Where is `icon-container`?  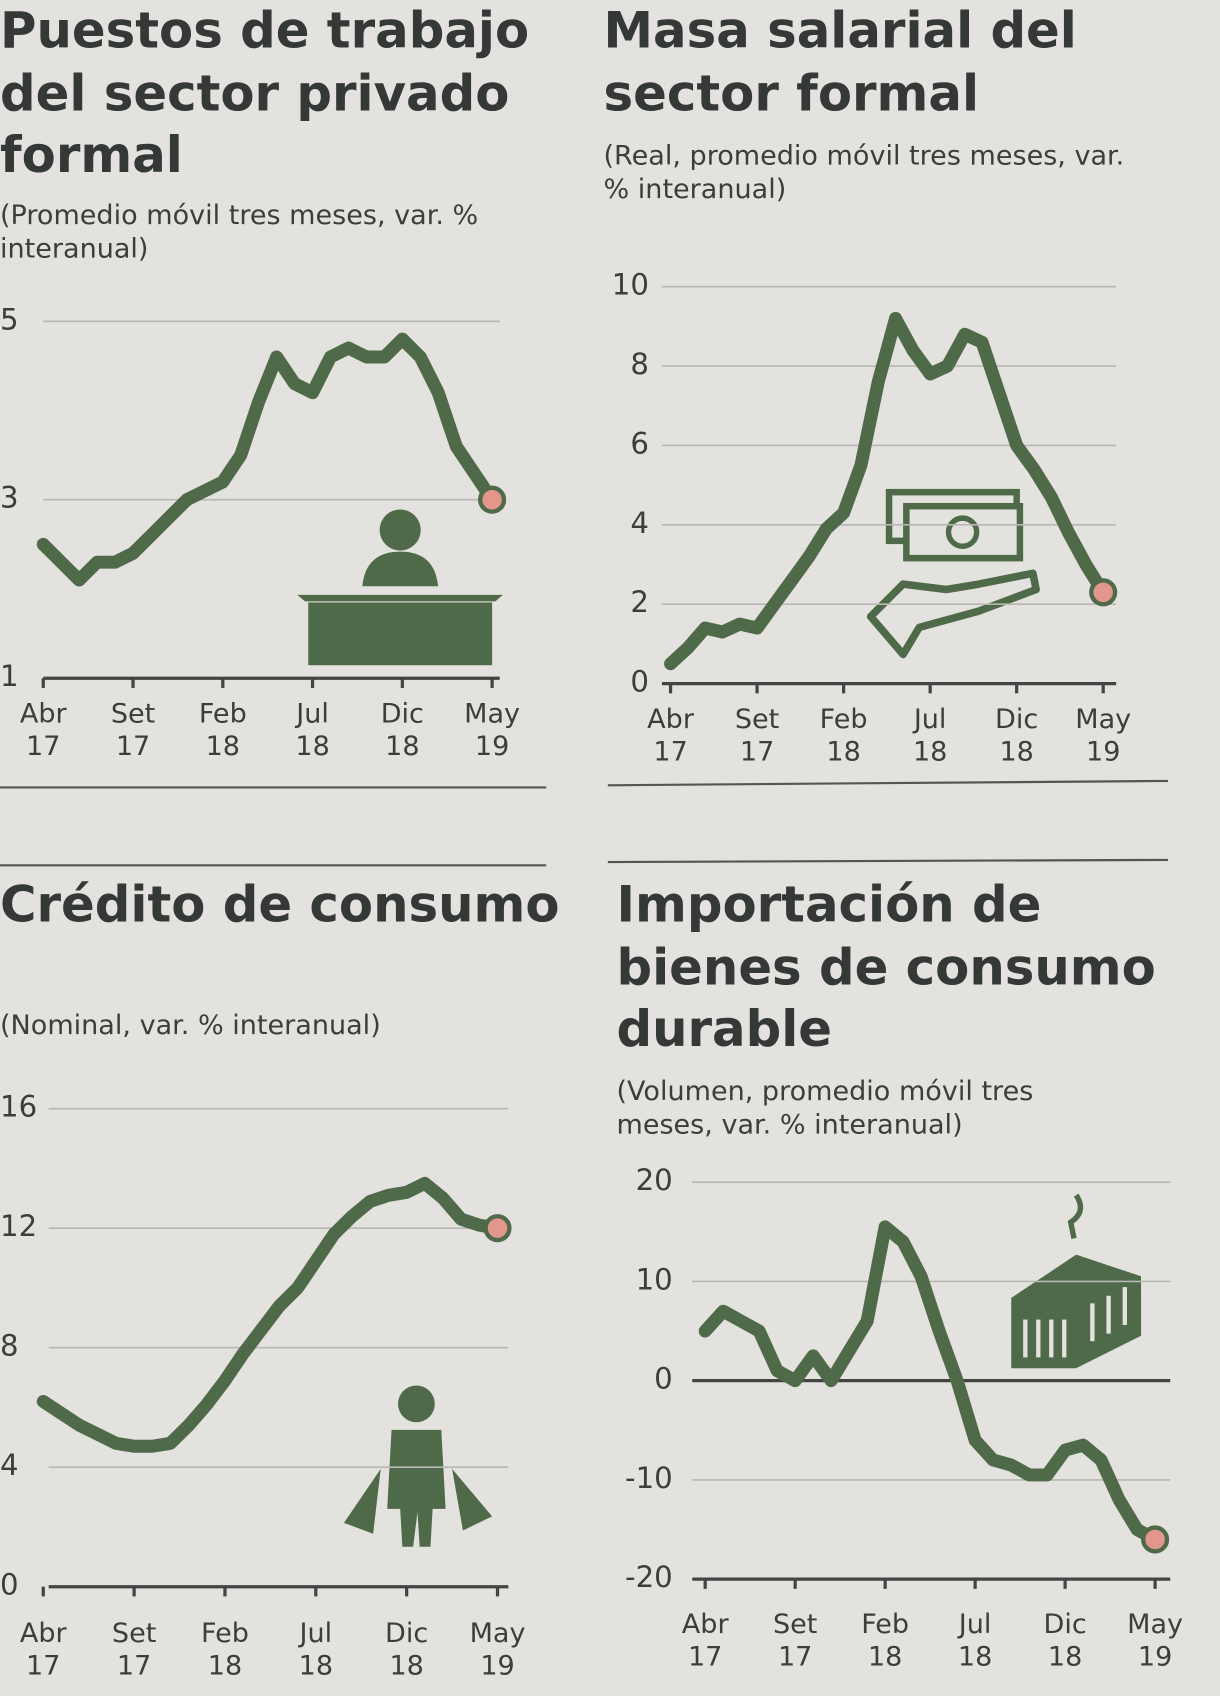
icon-container is located at coordinates (1076, 1281).